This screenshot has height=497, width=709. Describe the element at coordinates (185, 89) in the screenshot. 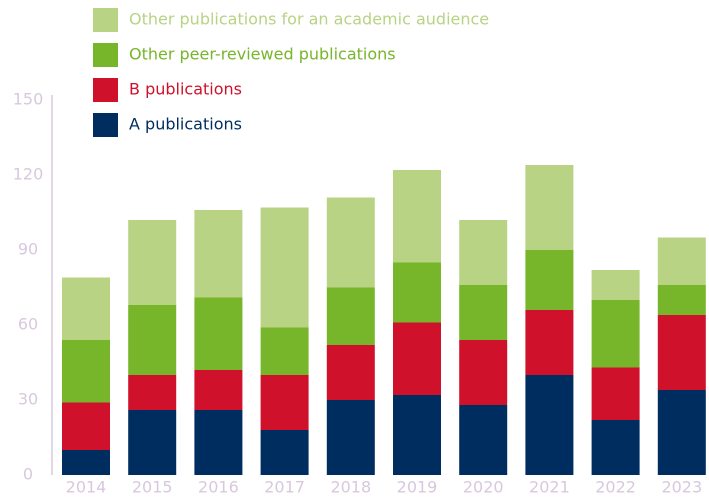

I see `legend-label: B publications` at that location.